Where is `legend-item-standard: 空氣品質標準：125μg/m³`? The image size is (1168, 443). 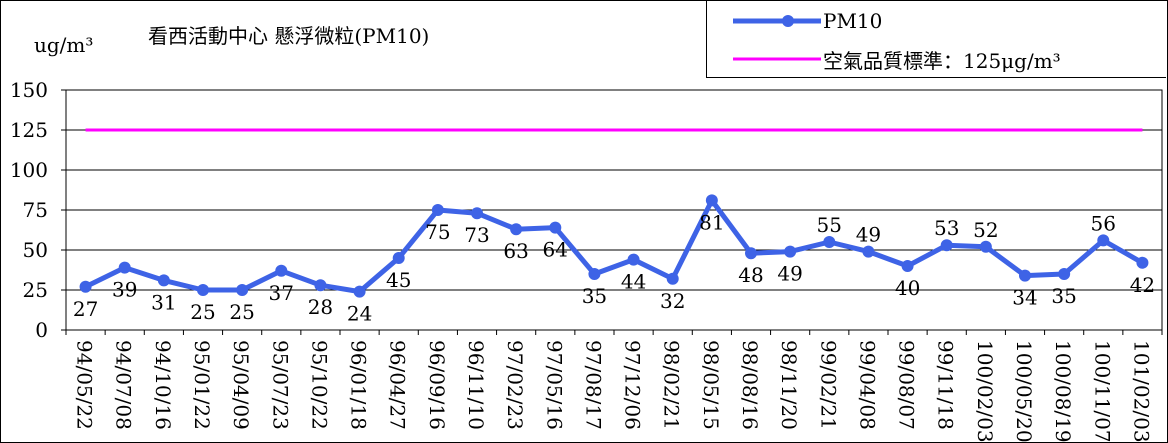 legend-item-standard: 空氣品質標準：125μg/m³ is located at coordinates (896, 59).